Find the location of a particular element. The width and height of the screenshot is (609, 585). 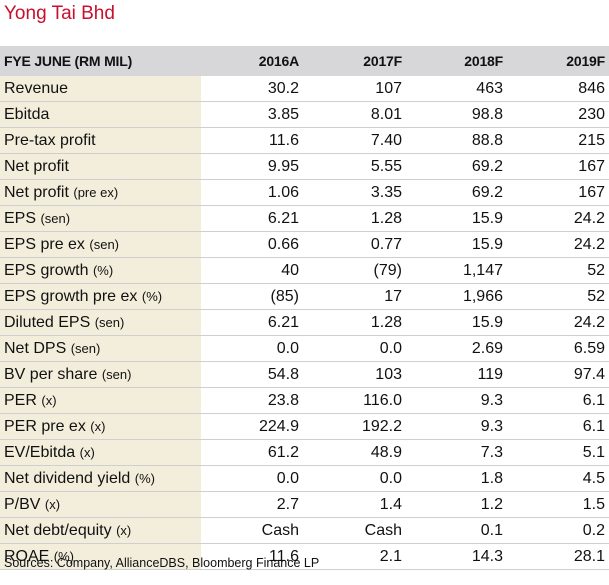

table-row: EPS pre ex (sen) 0.66 0.77 15.9 24.2 is located at coordinates (304, 244).